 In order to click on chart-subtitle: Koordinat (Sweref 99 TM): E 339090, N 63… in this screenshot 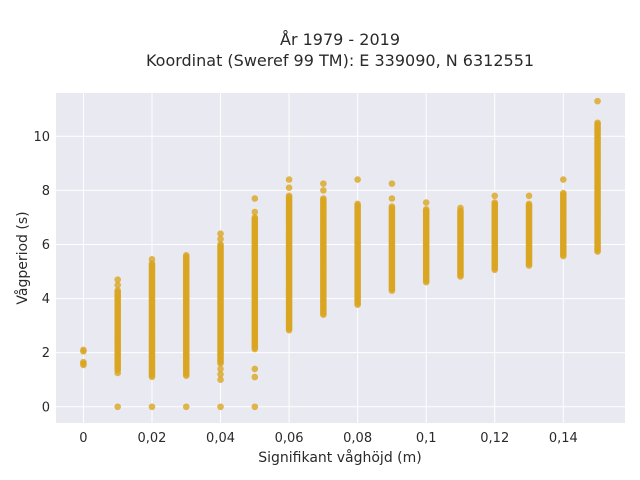, I will do `click(340, 60)`.